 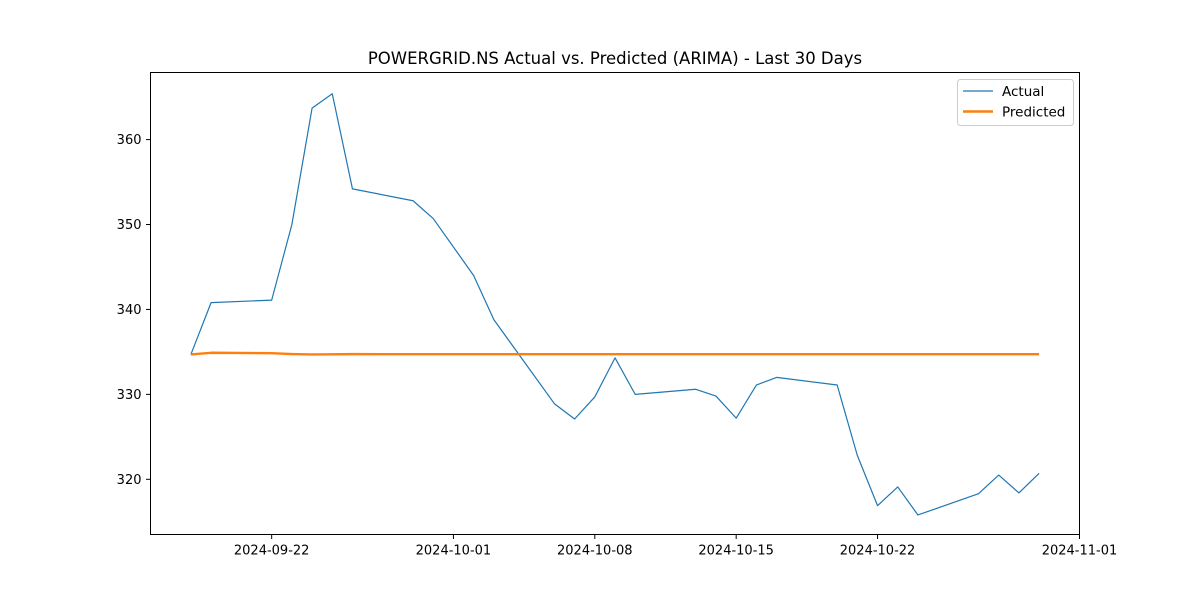 What do you see at coordinates (615, 353) in the screenshot?
I see `series-line-predicted` at bounding box center [615, 353].